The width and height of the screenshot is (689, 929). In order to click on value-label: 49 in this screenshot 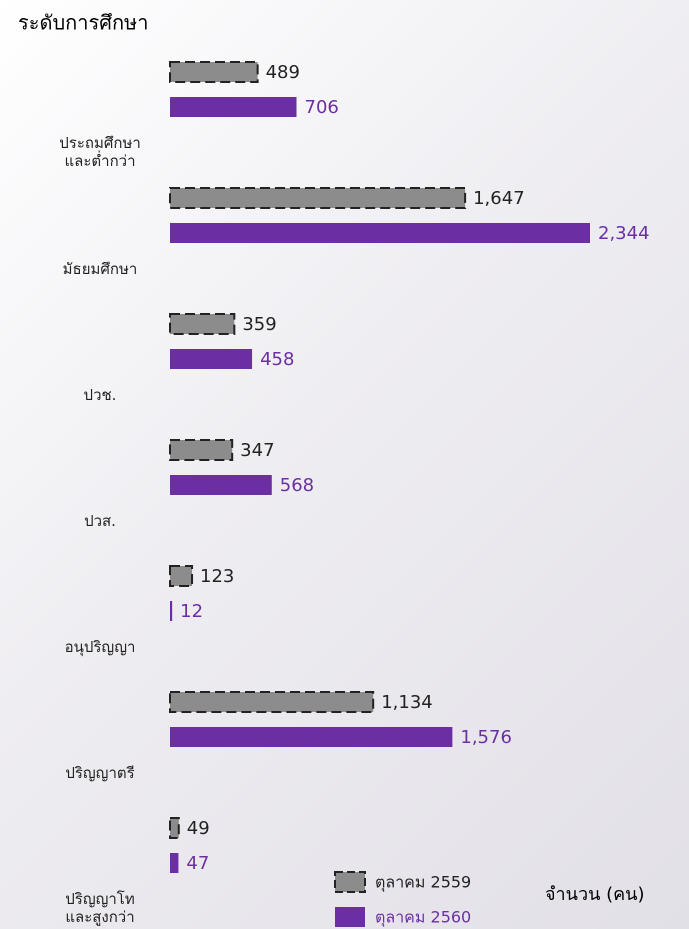, I will do `click(198, 828)`.